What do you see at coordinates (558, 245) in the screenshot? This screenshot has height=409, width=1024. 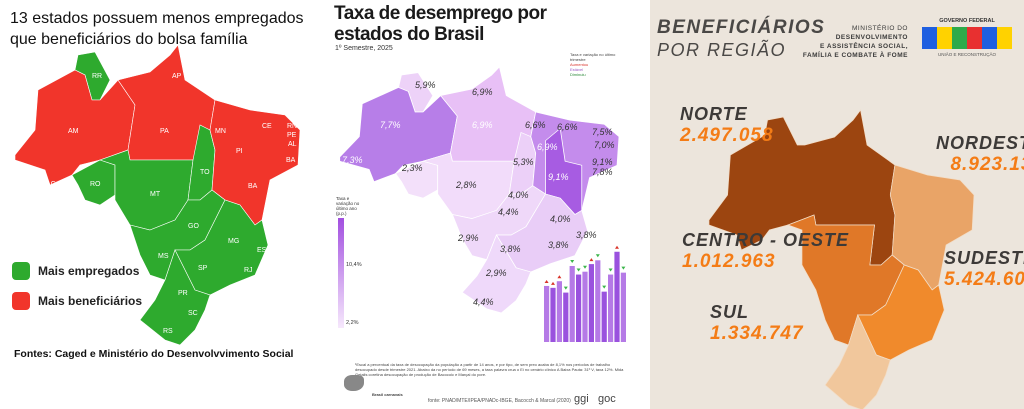 I see `state-rate-rj: 3,8%` at bounding box center [558, 245].